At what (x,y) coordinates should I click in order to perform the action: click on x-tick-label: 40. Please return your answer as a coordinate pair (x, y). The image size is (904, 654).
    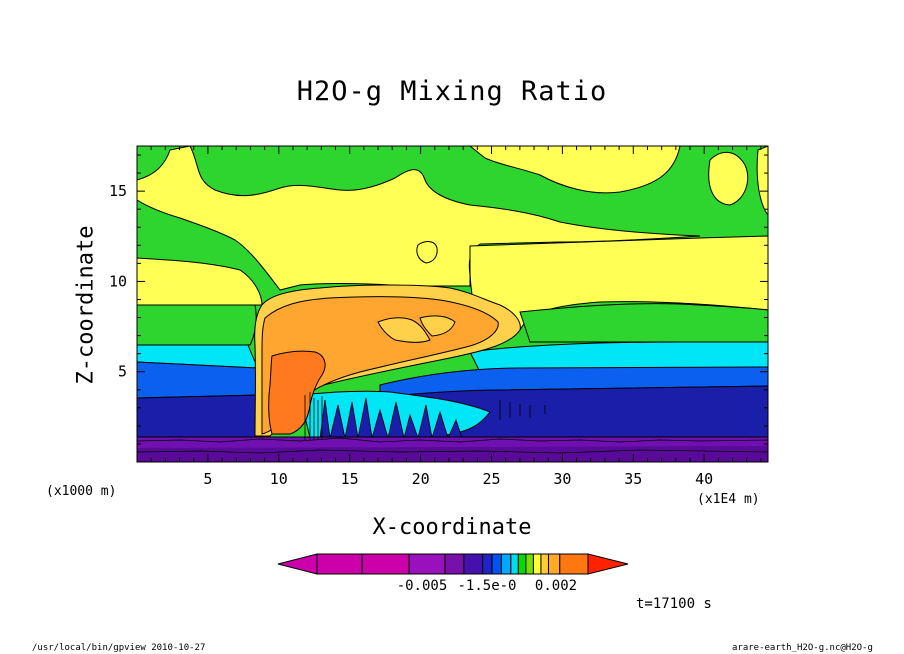
    Looking at the image, I should click on (704, 479).